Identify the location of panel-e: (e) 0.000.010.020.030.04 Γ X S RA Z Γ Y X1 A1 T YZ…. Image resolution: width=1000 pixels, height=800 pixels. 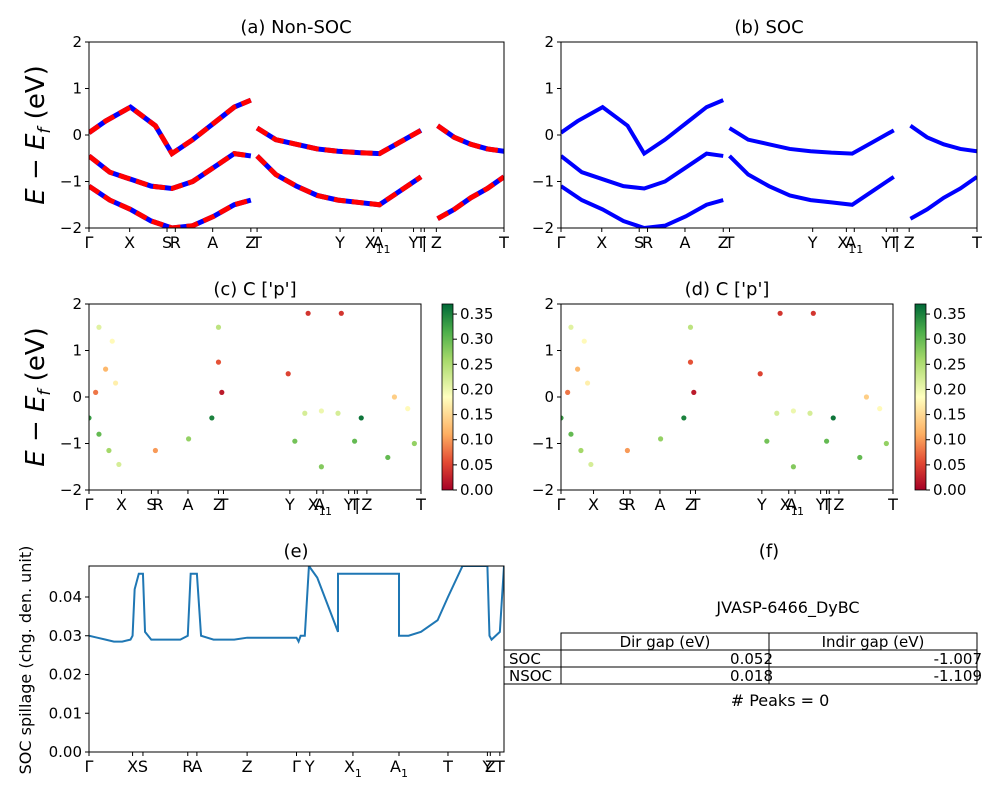
(260, 660).